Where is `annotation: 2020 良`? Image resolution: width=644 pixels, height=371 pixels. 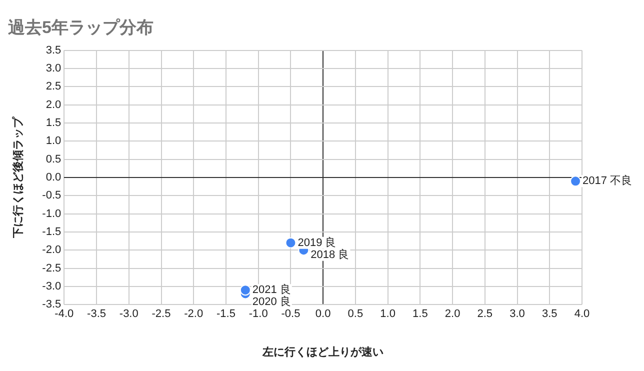
annotation: 2020 良 is located at coordinates (271, 301).